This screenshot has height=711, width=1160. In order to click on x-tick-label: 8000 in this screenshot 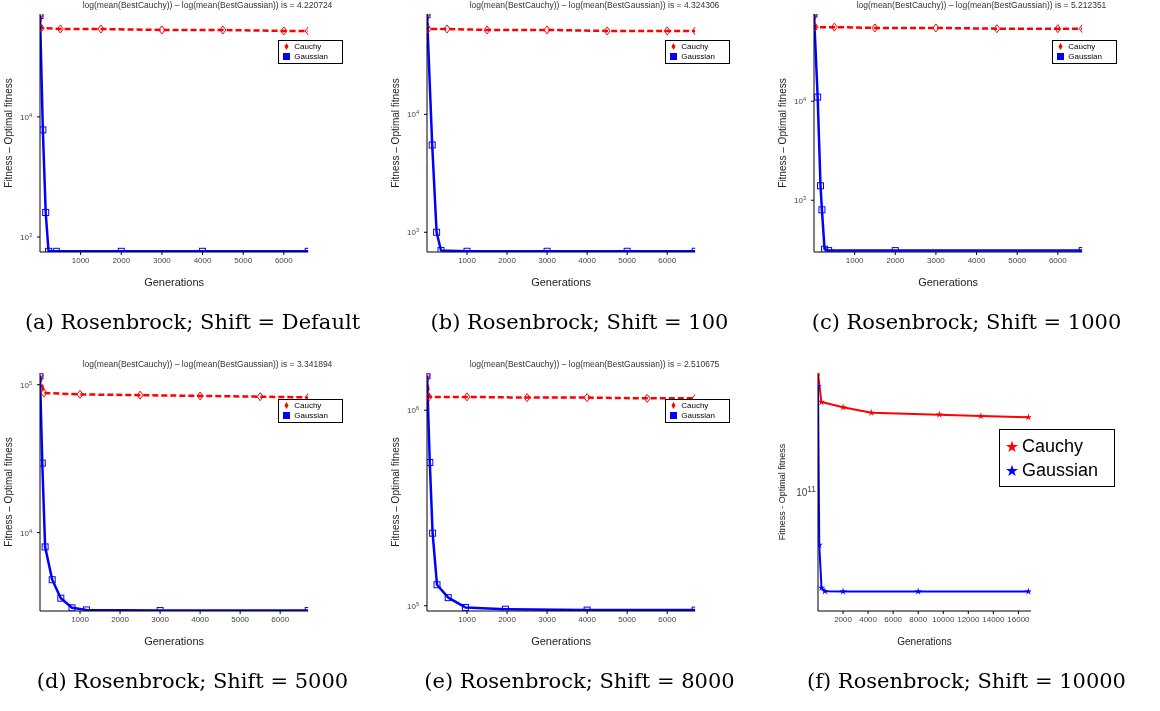, I will do `click(918, 619)`.